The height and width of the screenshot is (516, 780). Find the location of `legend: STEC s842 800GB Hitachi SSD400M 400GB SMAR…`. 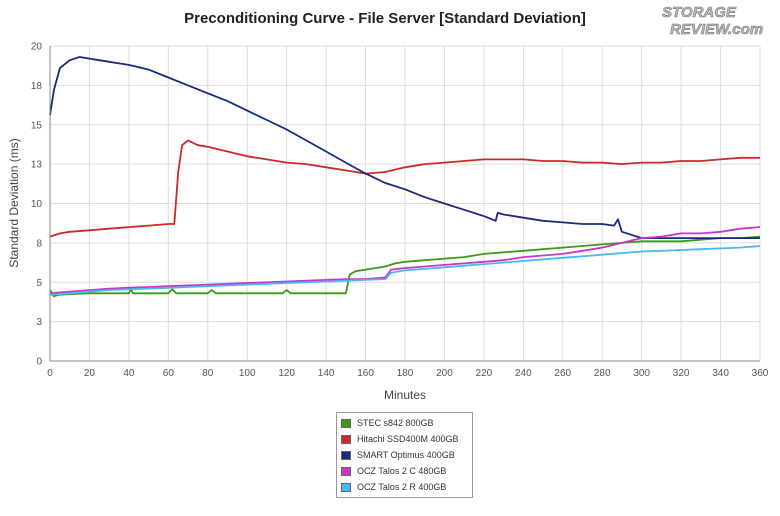

legend: STEC s842 800GB Hitachi SSD400M 400GB SMAR… is located at coordinates (404, 455).